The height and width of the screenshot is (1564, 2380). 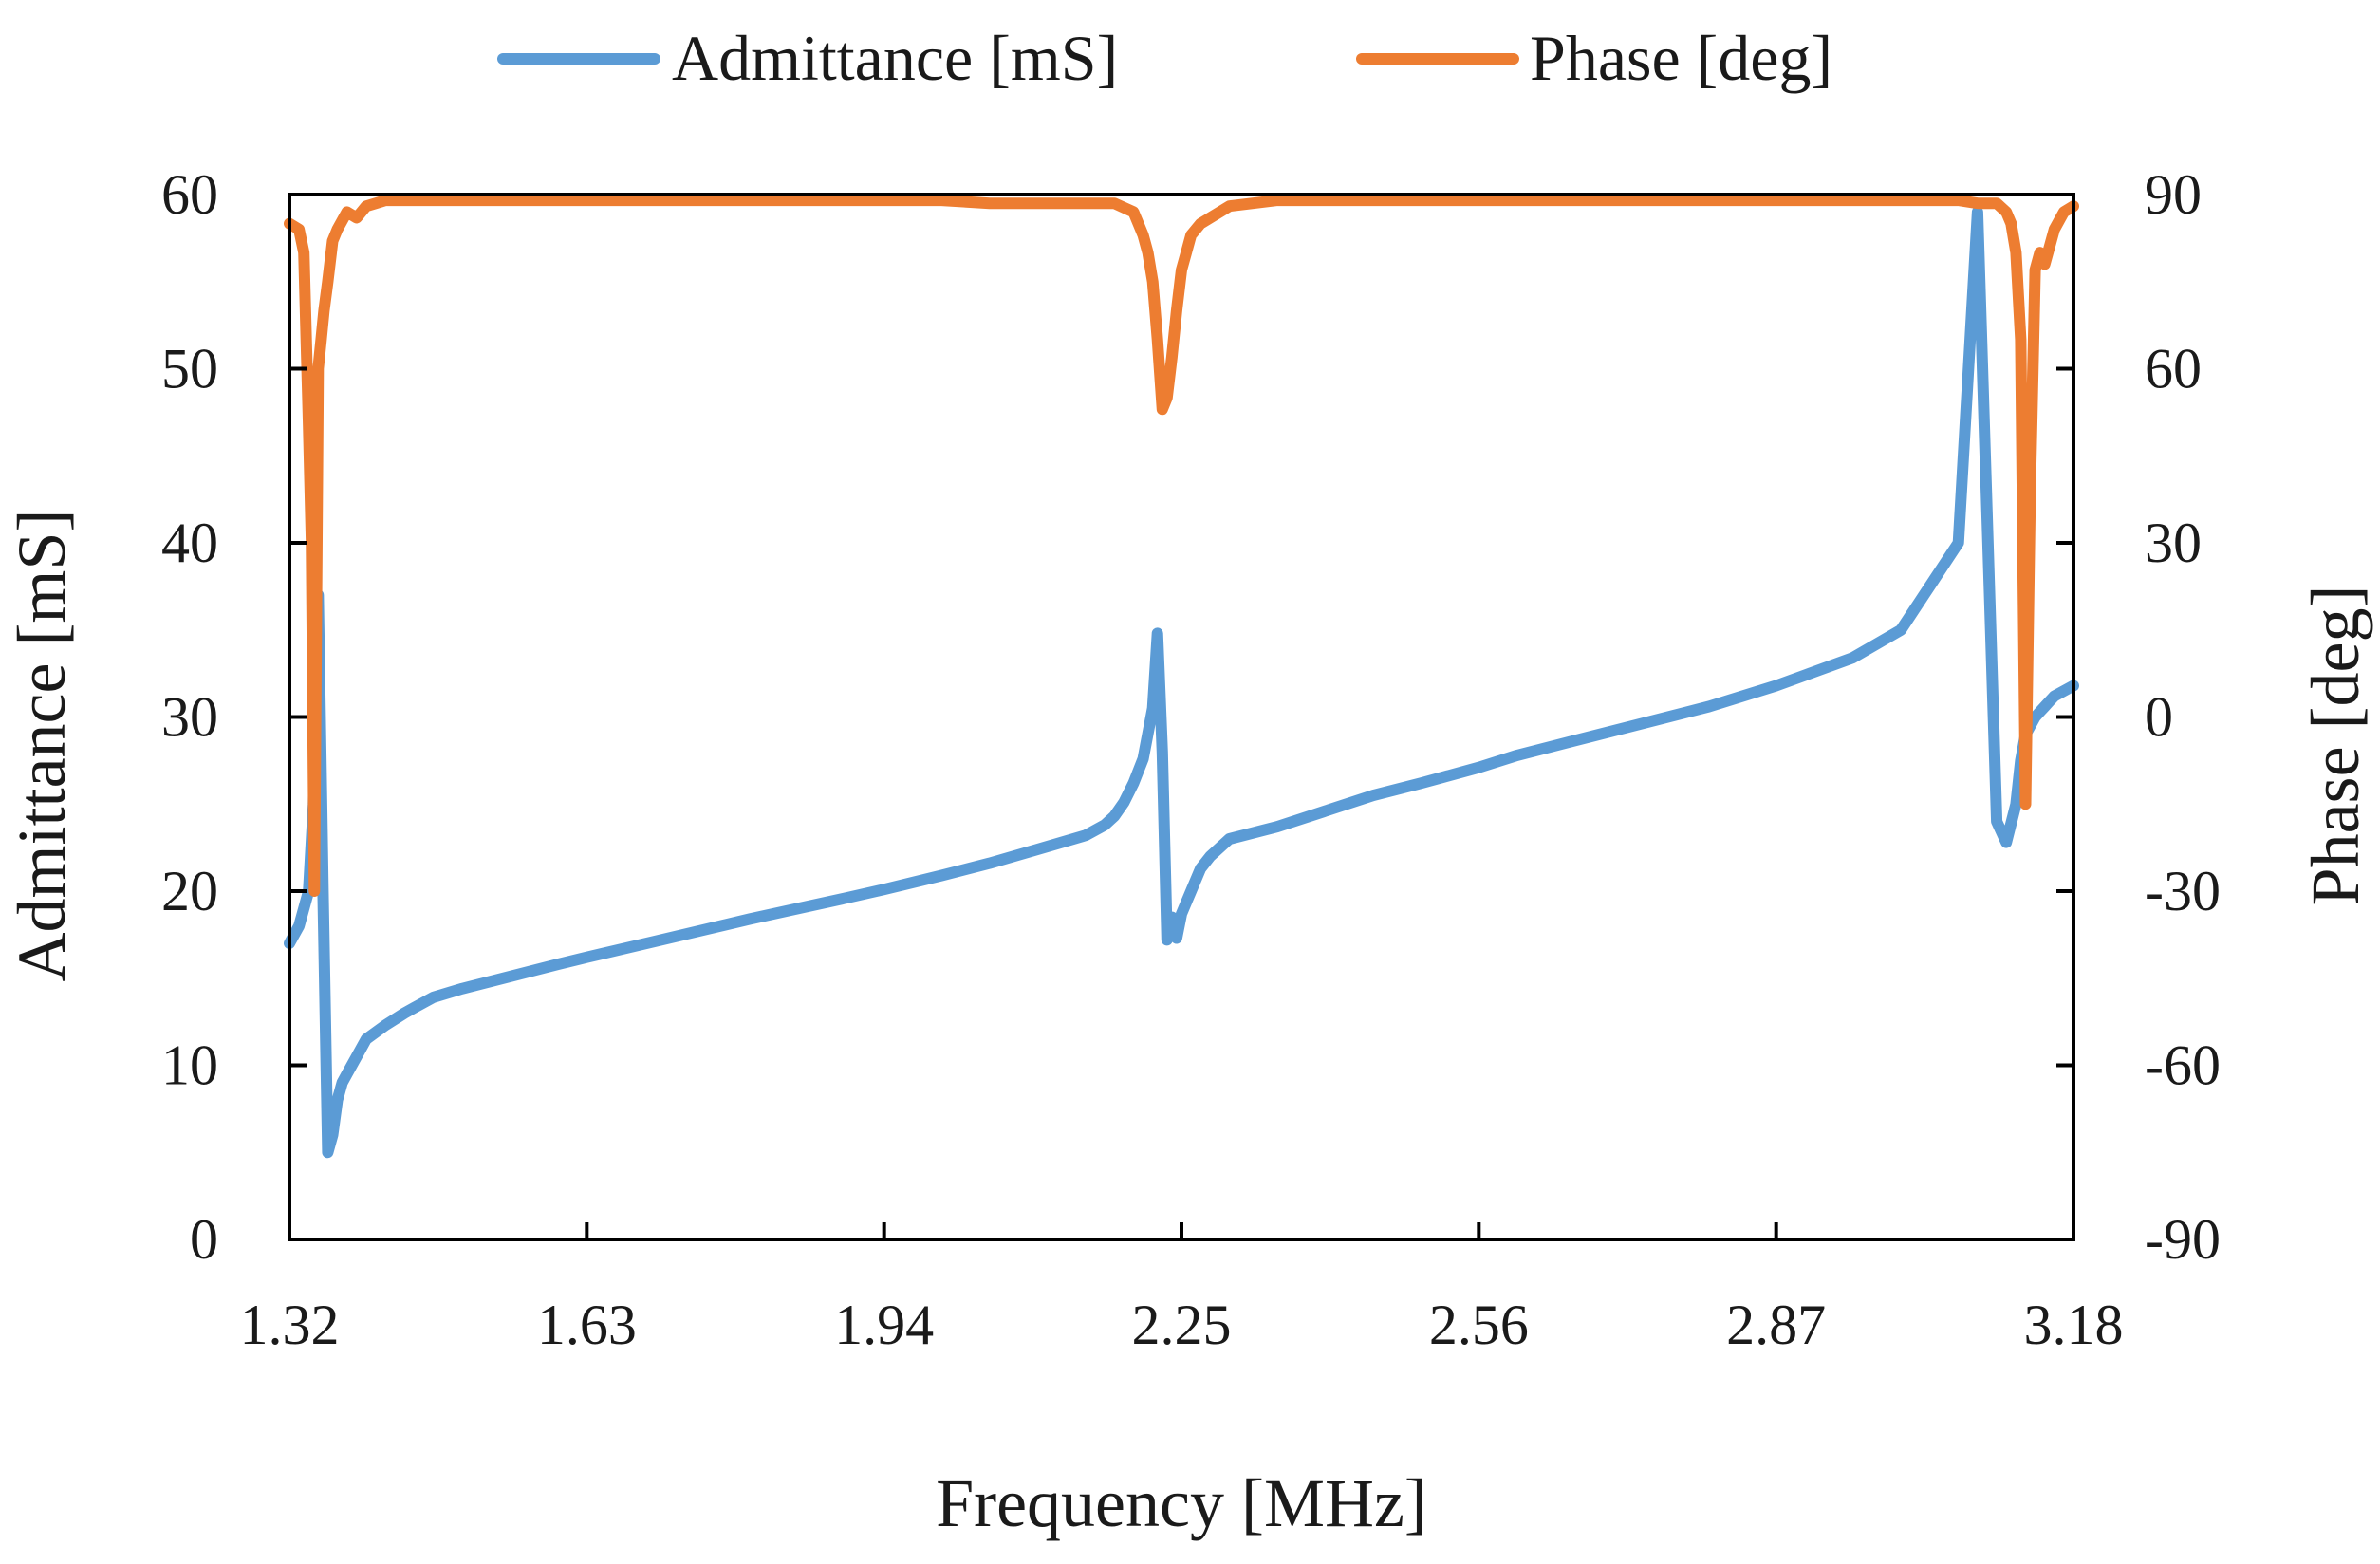 What do you see at coordinates (2335, 746) in the screenshot?
I see `y-axis-title-right: Phase [deg]` at bounding box center [2335, 746].